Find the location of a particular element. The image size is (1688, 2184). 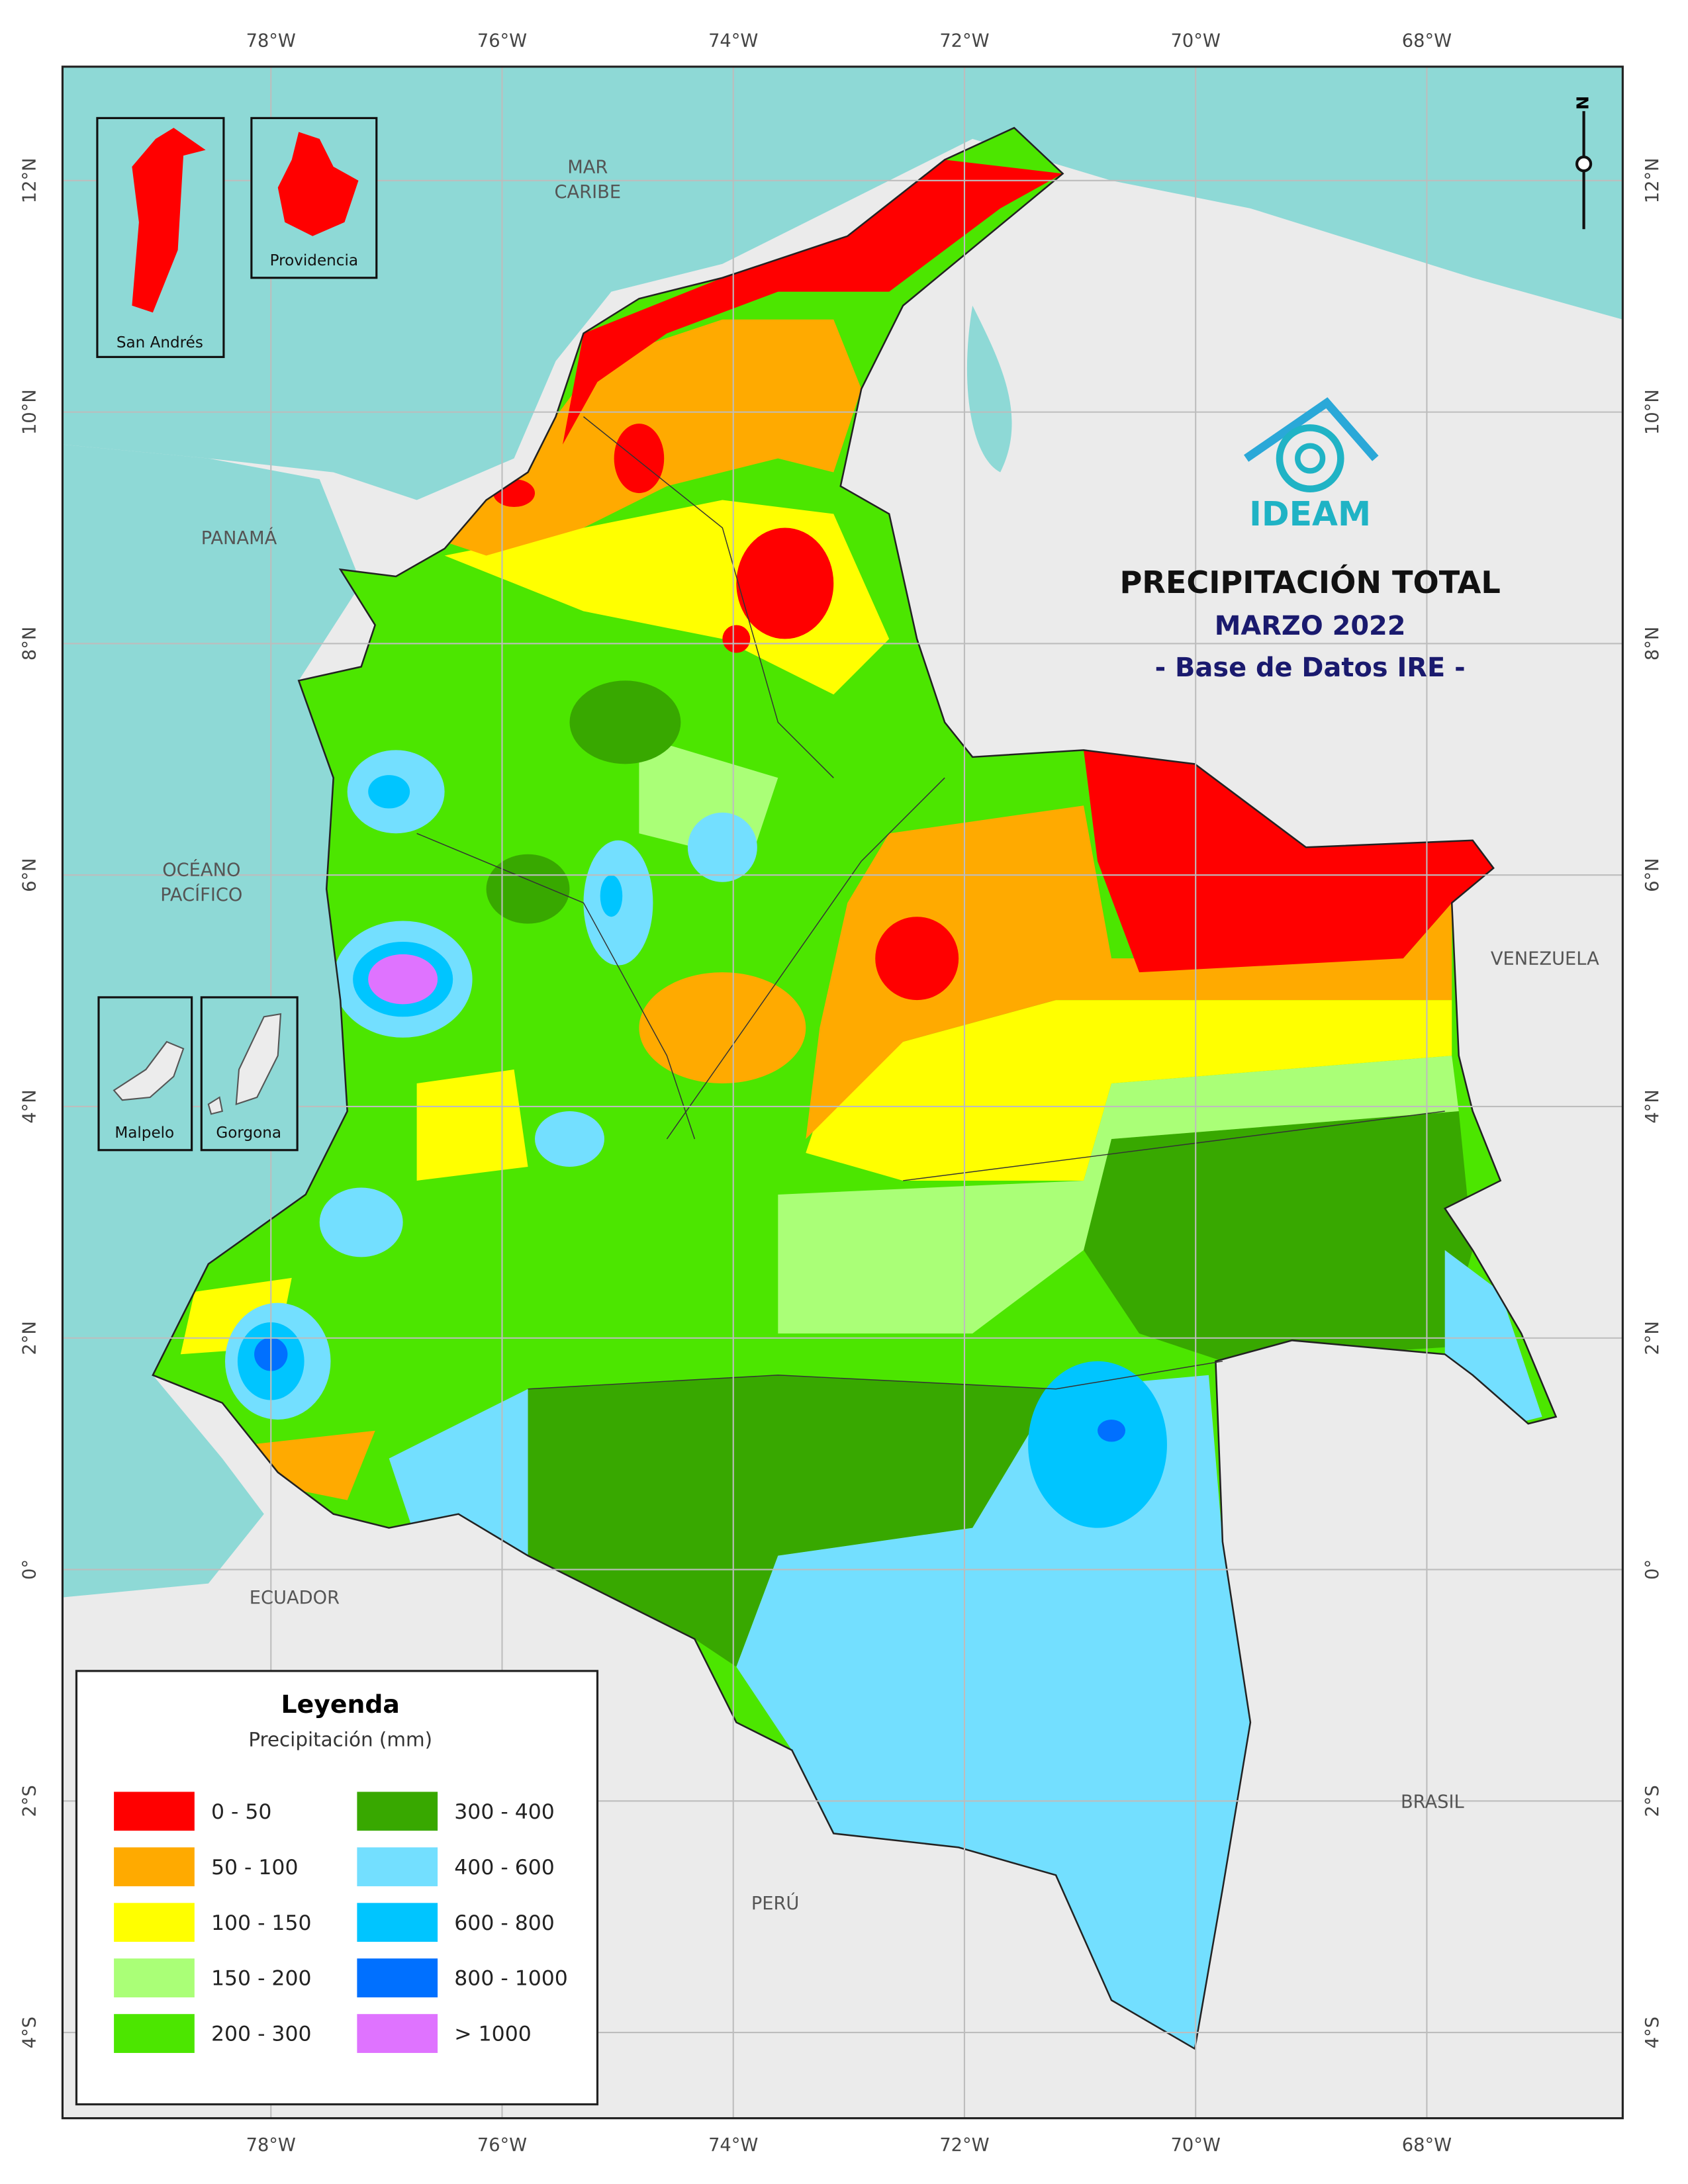

inset-label: Providencia is located at coordinates (314, 260).